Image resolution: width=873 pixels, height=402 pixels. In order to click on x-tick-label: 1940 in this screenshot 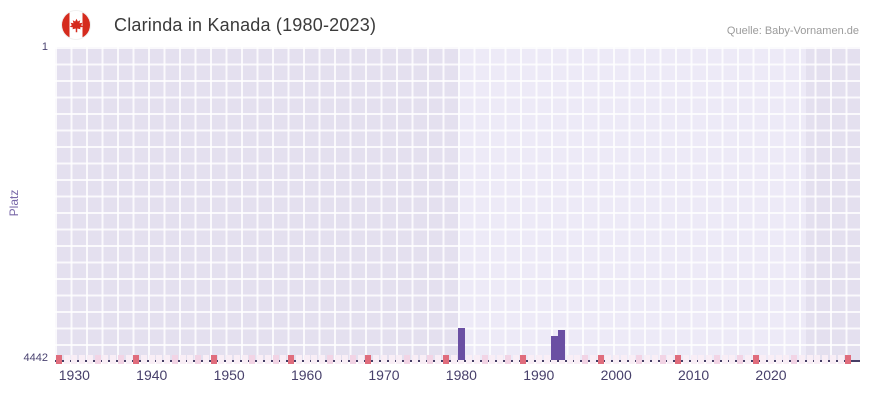, I will do `click(152, 375)`.